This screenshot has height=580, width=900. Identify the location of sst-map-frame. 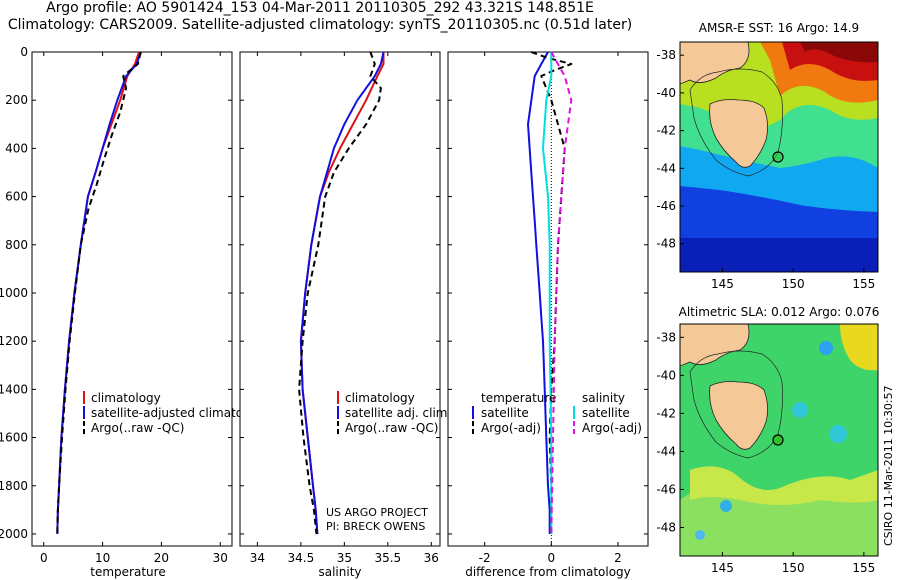
(779, 157).